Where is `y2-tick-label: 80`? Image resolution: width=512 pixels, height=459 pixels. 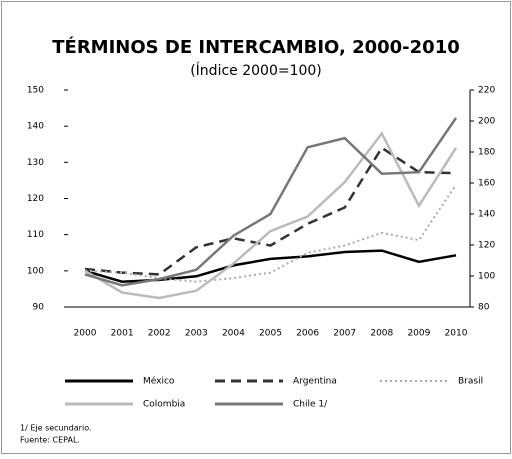 y2-tick-label: 80 is located at coordinates (484, 308).